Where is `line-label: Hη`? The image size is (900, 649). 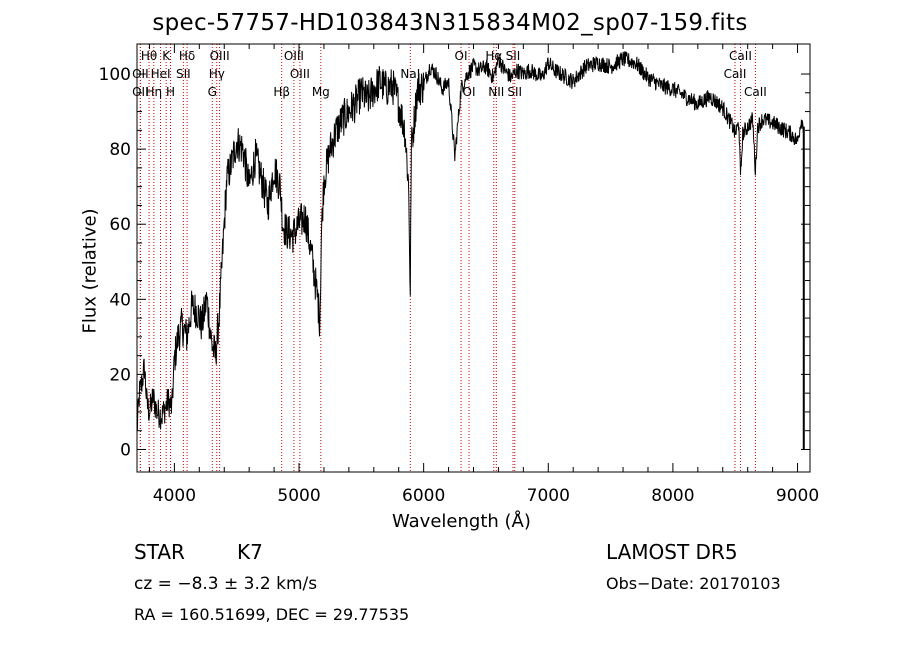
line-label: Hη is located at coordinates (154, 92).